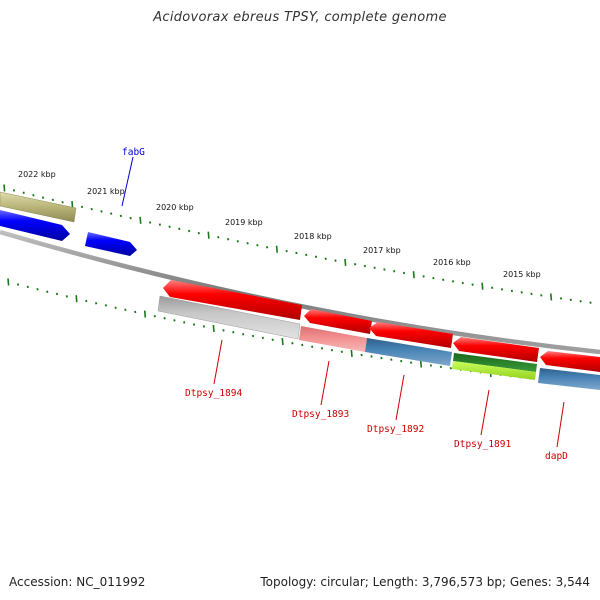 This screenshot has height=600, width=600. I want to click on gene-label-fabg: fabG, so click(133, 152).